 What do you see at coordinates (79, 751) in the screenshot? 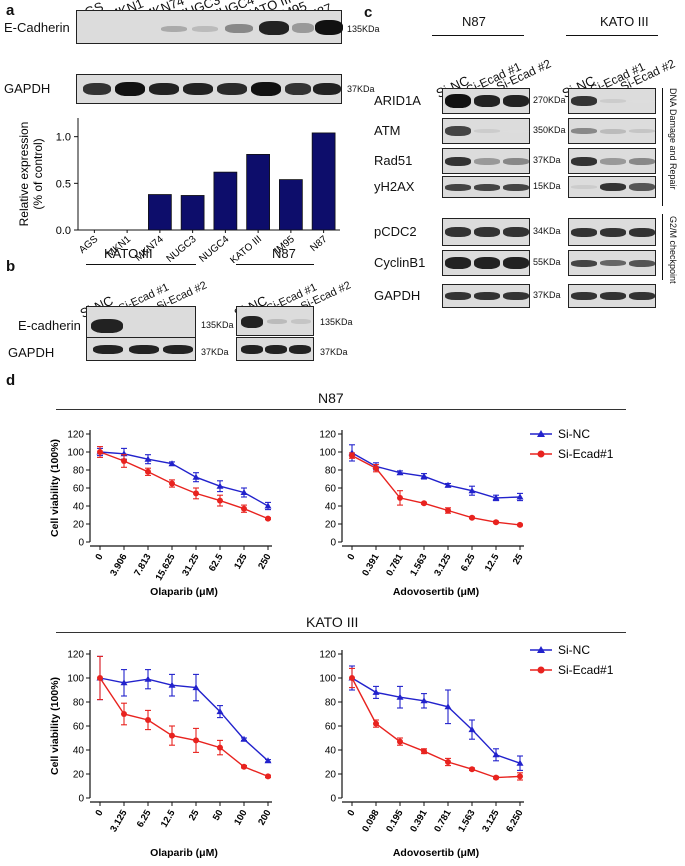
I see `y-tick-label: 40` at bounding box center [79, 751].